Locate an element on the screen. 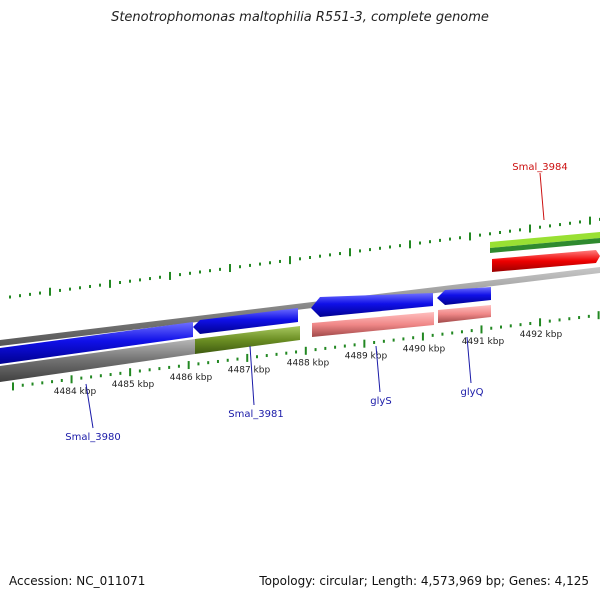  gene-red-arrow is located at coordinates (546, 261).